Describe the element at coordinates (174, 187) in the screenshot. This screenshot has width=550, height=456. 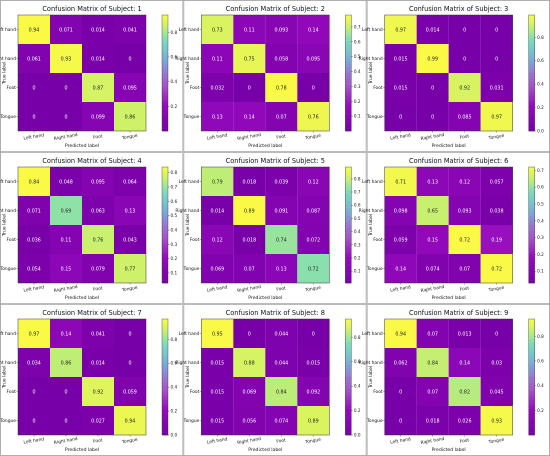
I see `colorbar-tick-label: 0.7` at that location.